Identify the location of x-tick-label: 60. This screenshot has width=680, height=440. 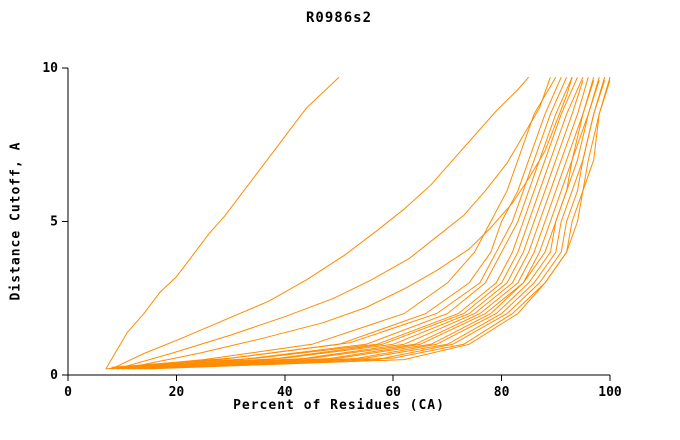
(393, 392).